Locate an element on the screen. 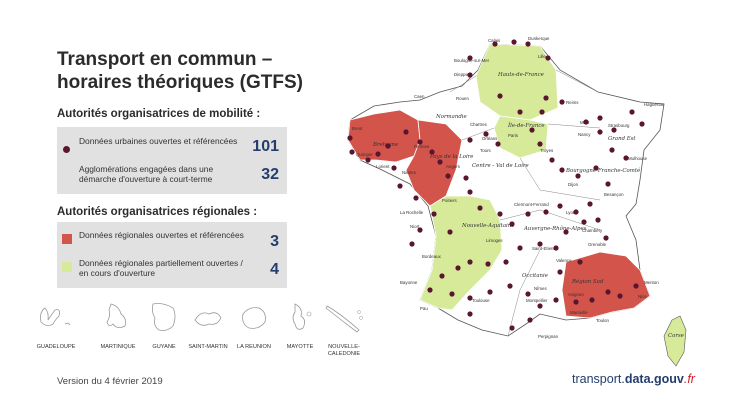  territory-saint-martin: SAINT-MARTIN is located at coordinates (208, 325).